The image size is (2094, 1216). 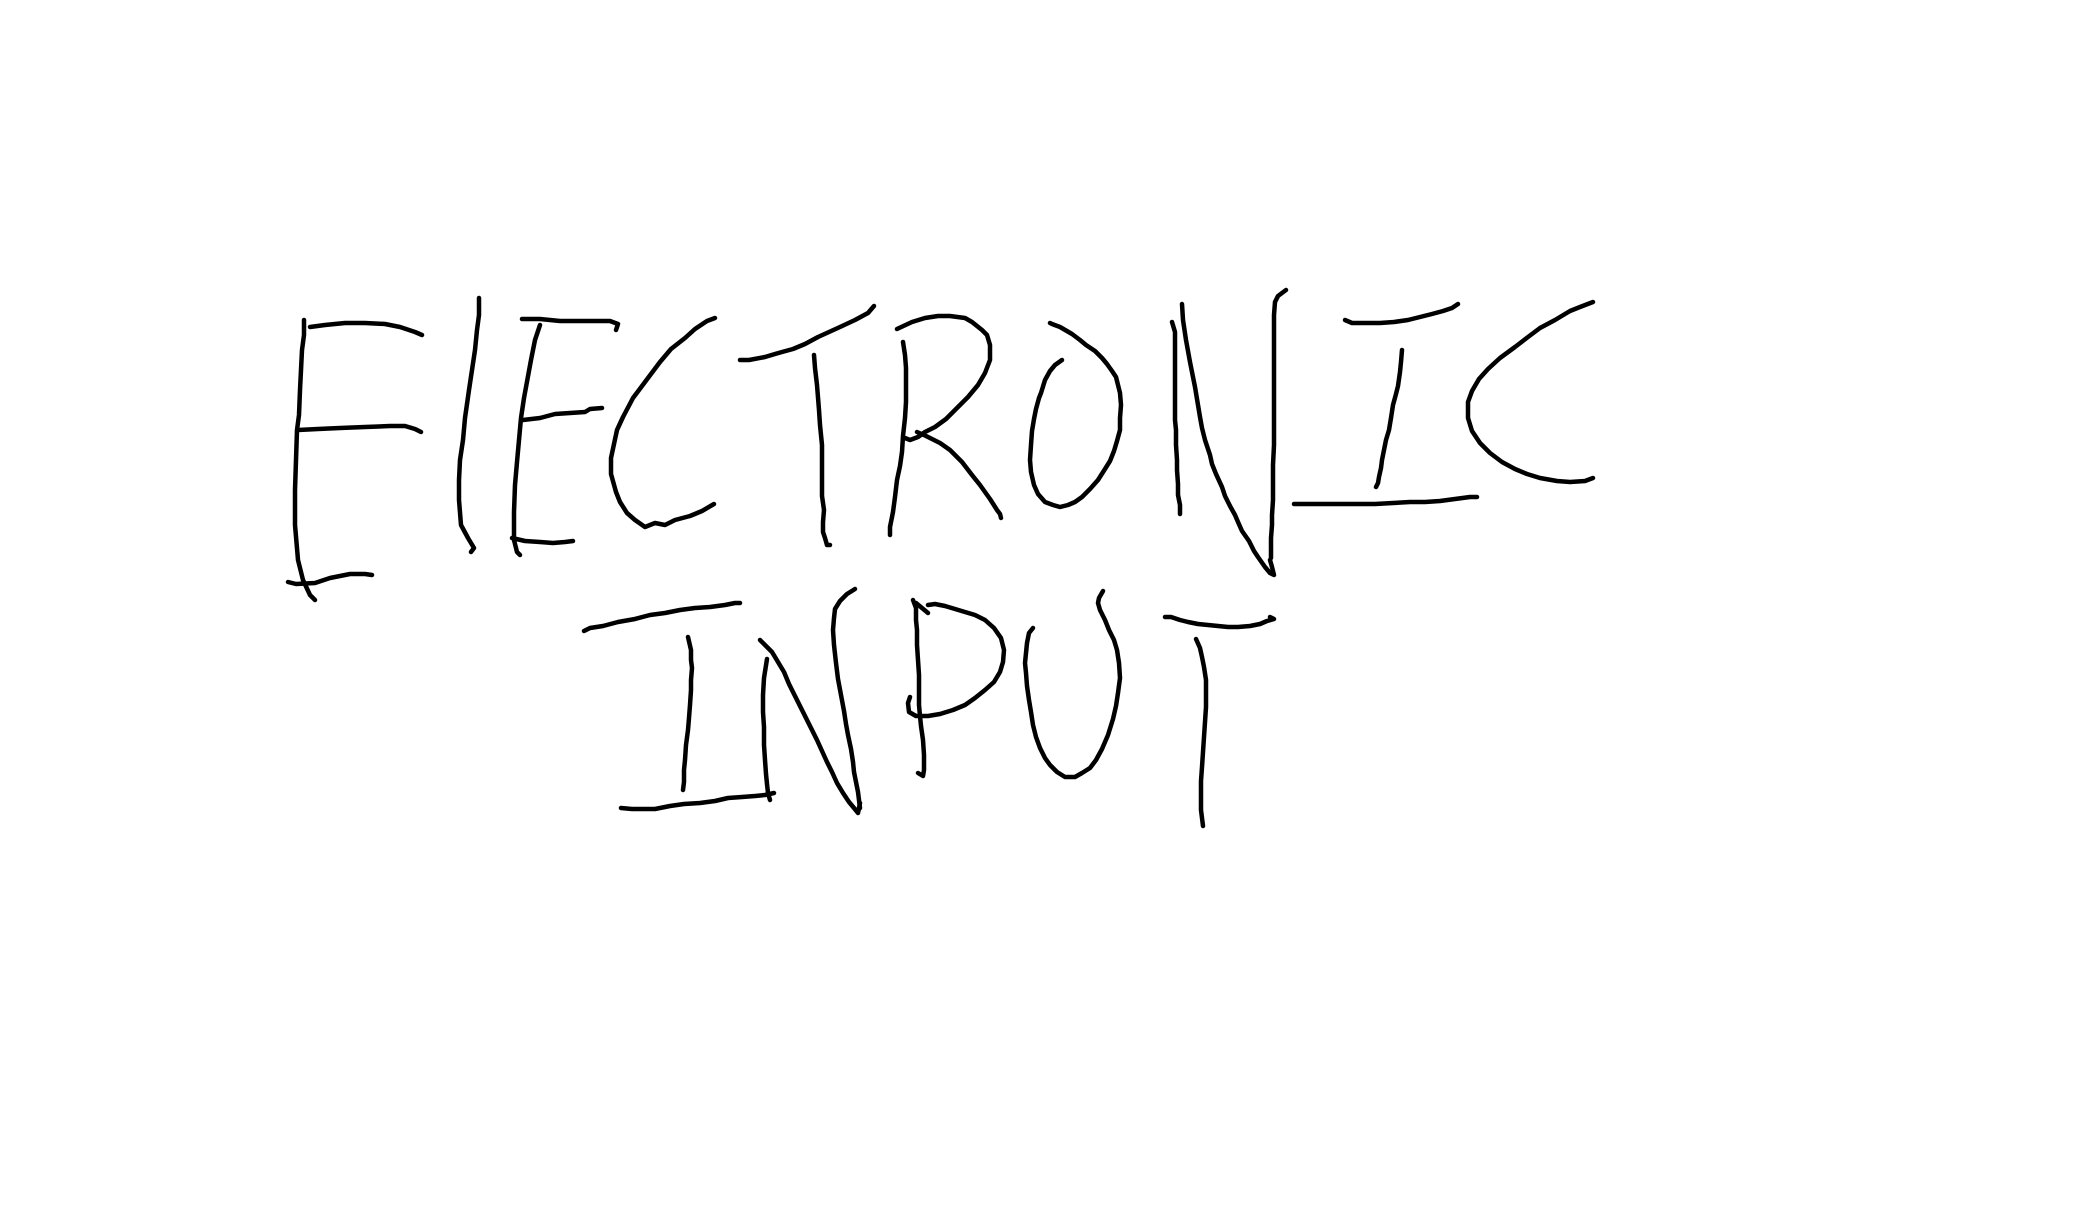 I want to click on stroke-u, so click(x=1072, y=684).